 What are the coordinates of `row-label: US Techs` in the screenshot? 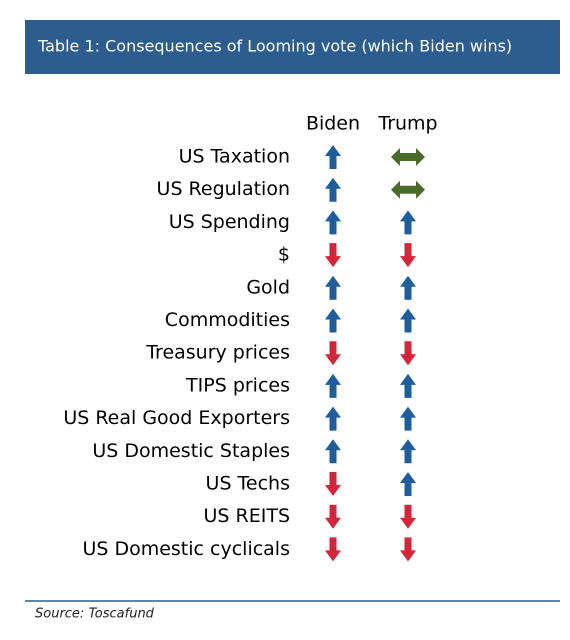 It's located at (248, 484).